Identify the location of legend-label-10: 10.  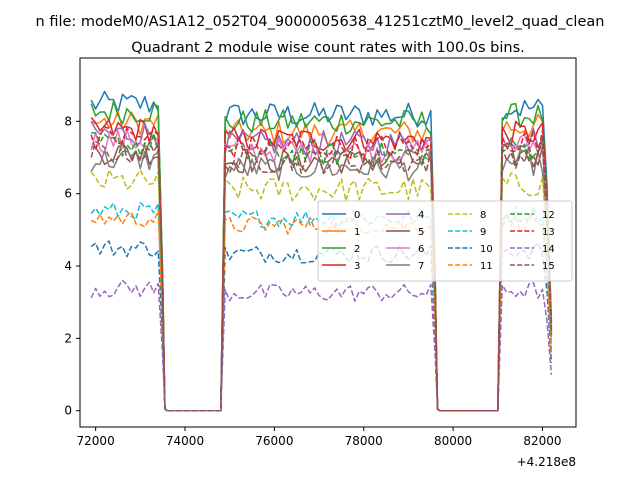
(486, 249).